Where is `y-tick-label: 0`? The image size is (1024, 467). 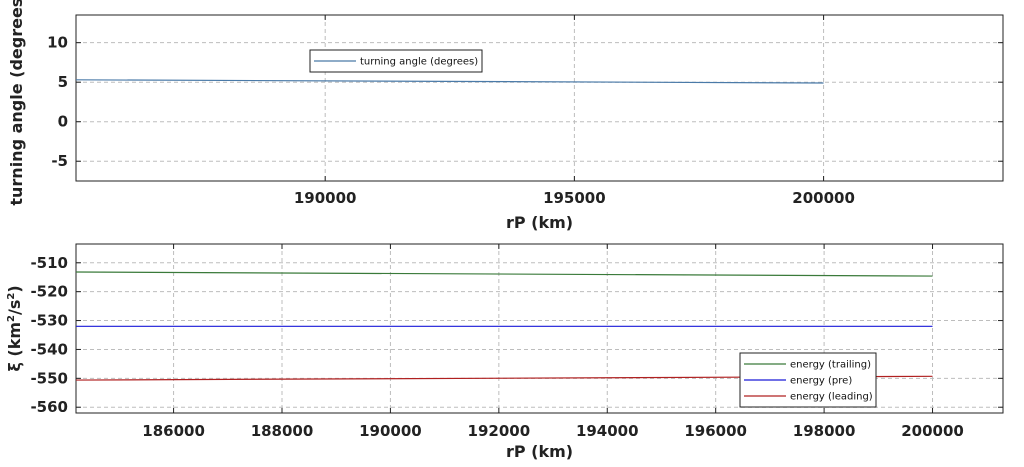 y-tick-label: 0 is located at coordinates (63, 122).